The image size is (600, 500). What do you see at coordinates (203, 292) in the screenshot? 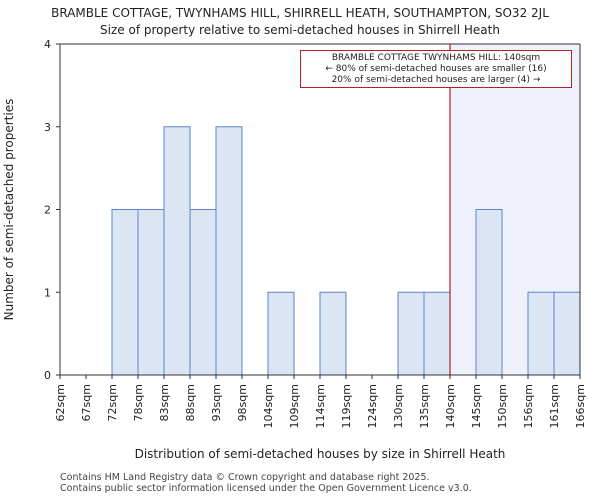
I see `bar-88sqm` at bounding box center [203, 292].